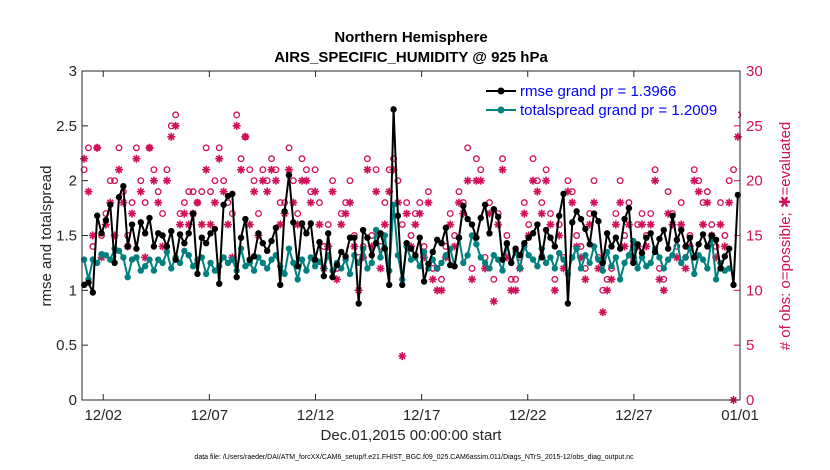  What do you see at coordinates (750, 345) in the screenshot?
I see `y-right-tick-label: 5` at bounding box center [750, 345].